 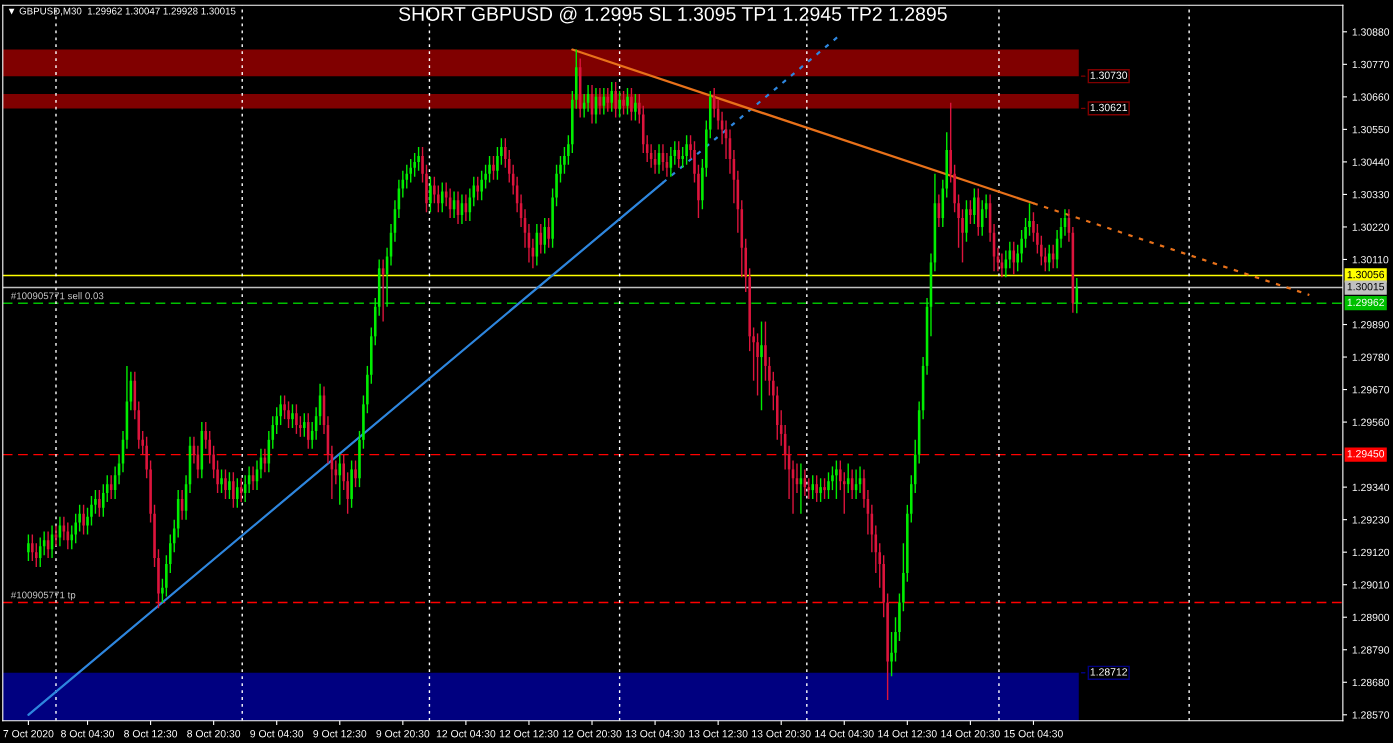 What do you see at coordinates (970, 734) in the screenshot?
I see `x-tick-label: 14 Oct 20:30` at bounding box center [970, 734].